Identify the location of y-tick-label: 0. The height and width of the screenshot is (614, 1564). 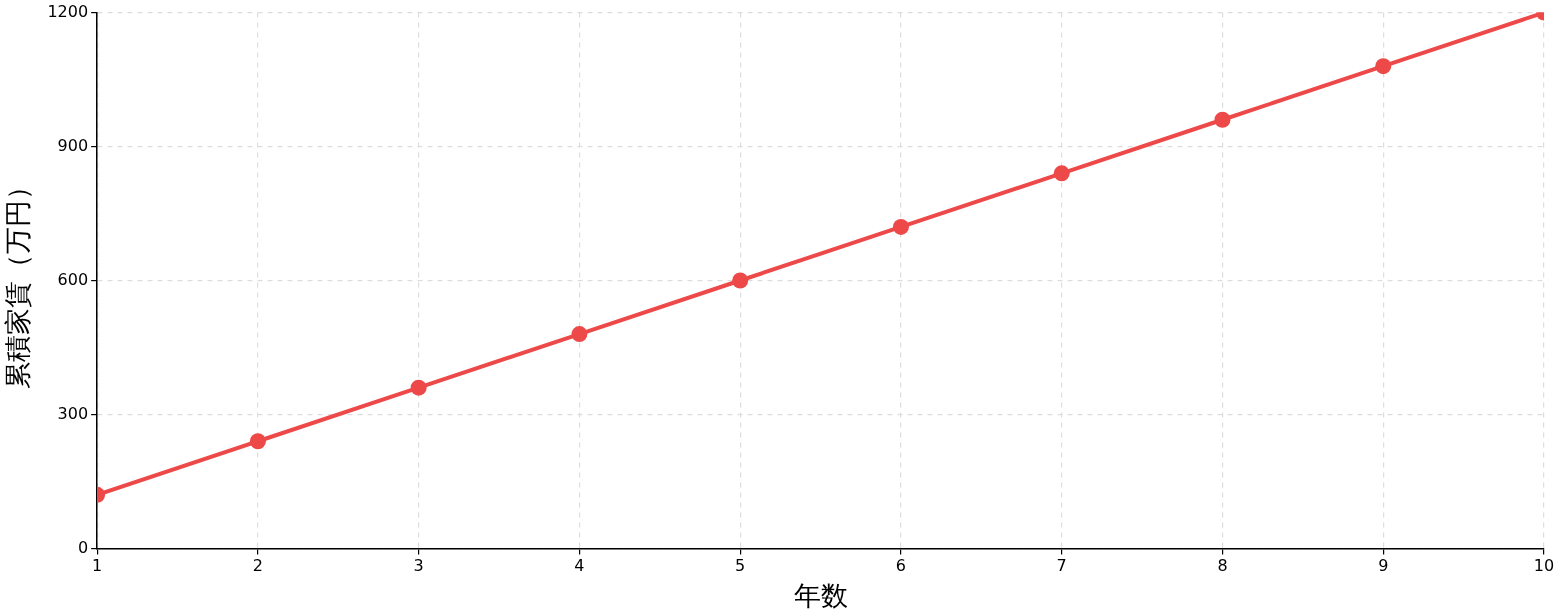
(83, 547).